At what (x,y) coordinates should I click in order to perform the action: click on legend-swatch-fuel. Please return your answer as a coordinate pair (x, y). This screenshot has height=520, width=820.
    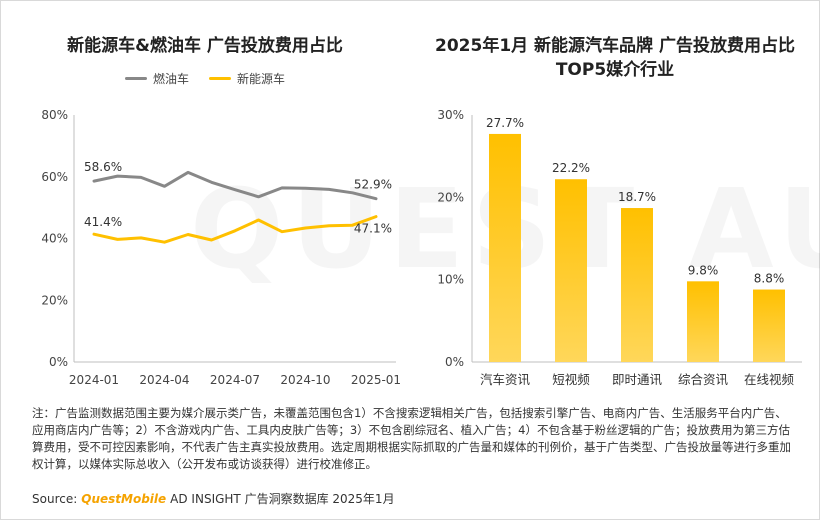
    Looking at the image, I should click on (135, 78).